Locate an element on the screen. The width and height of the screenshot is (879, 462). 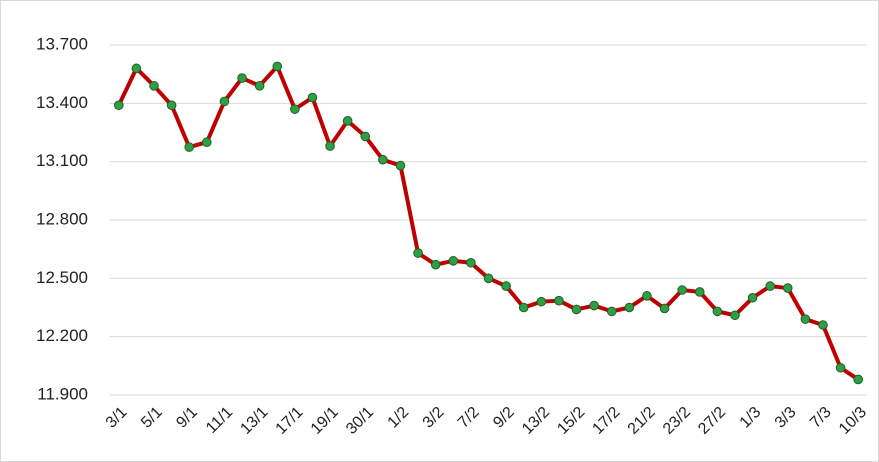
y-tick-label: 12.500 is located at coordinates (62, 277).